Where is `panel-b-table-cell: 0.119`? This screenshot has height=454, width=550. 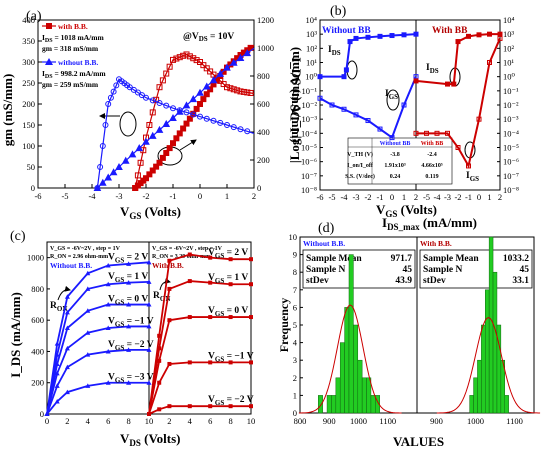 panel-b-table-cell: 0.119 is located at coordinates (431, 177).